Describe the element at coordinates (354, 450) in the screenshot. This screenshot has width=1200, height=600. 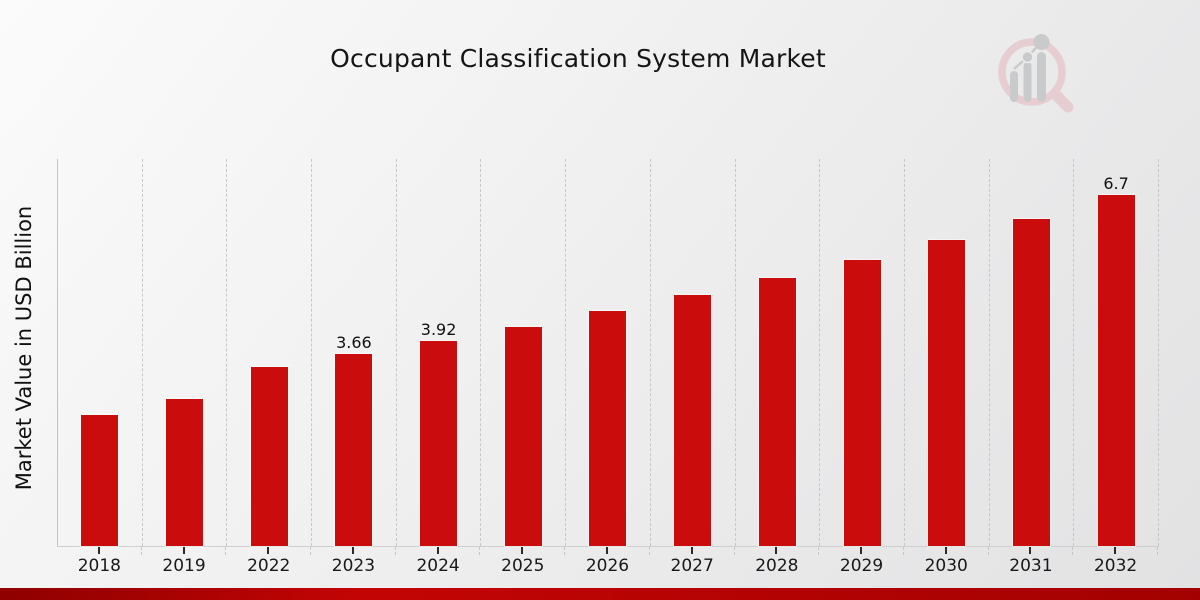
I see `bar-2023` at that location.